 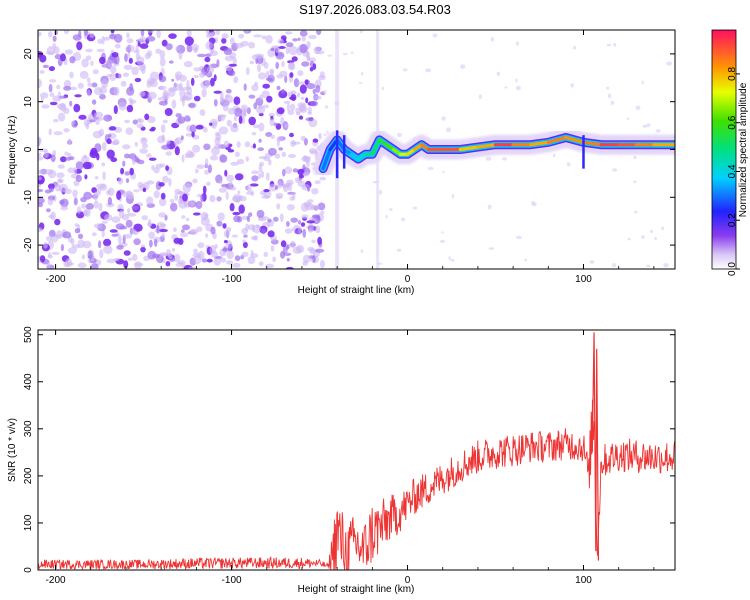 What do you see at coordinates (56, 279) in the screenshot?
I see `x-tick-label: -200` at bounding box center [56, 279].